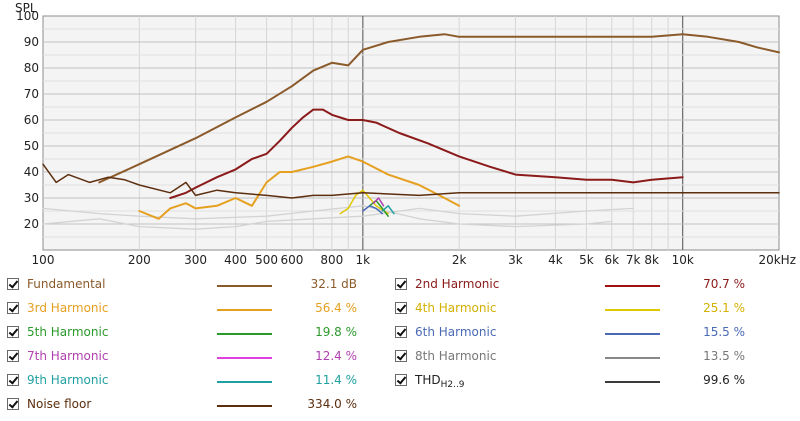 The height and width of the screenshot is (421, 800). What do you see at coordinates (452, 385) in the screenshot?
I see `legend-label-subscript: H2..9` at bounding box center [452, 385].